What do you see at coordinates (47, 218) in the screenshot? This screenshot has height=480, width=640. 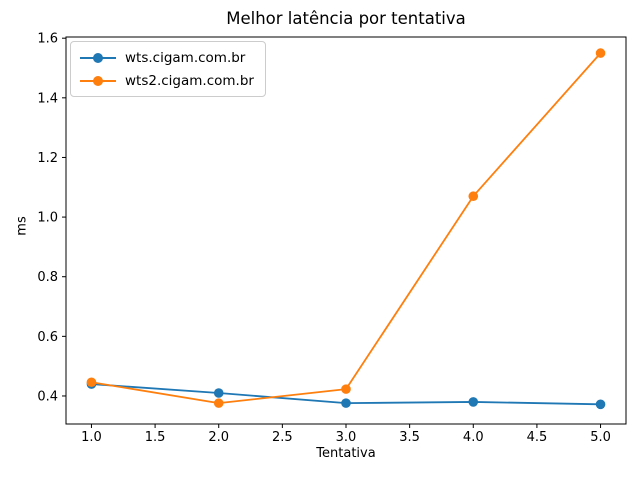 I see `y-tick-label: 1.0` at bounding box center [47, 218].